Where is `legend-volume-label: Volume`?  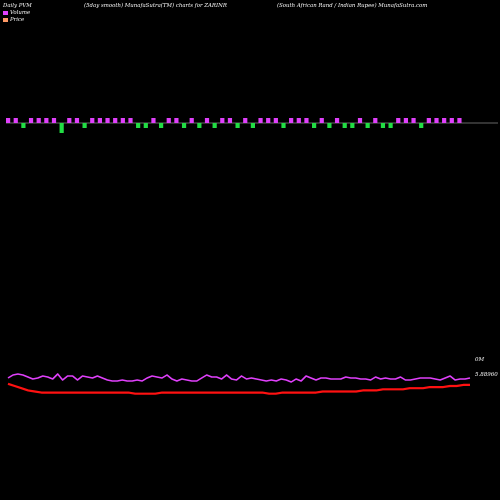 legend-volume-label: Volume is located at coordinates (20, 13).